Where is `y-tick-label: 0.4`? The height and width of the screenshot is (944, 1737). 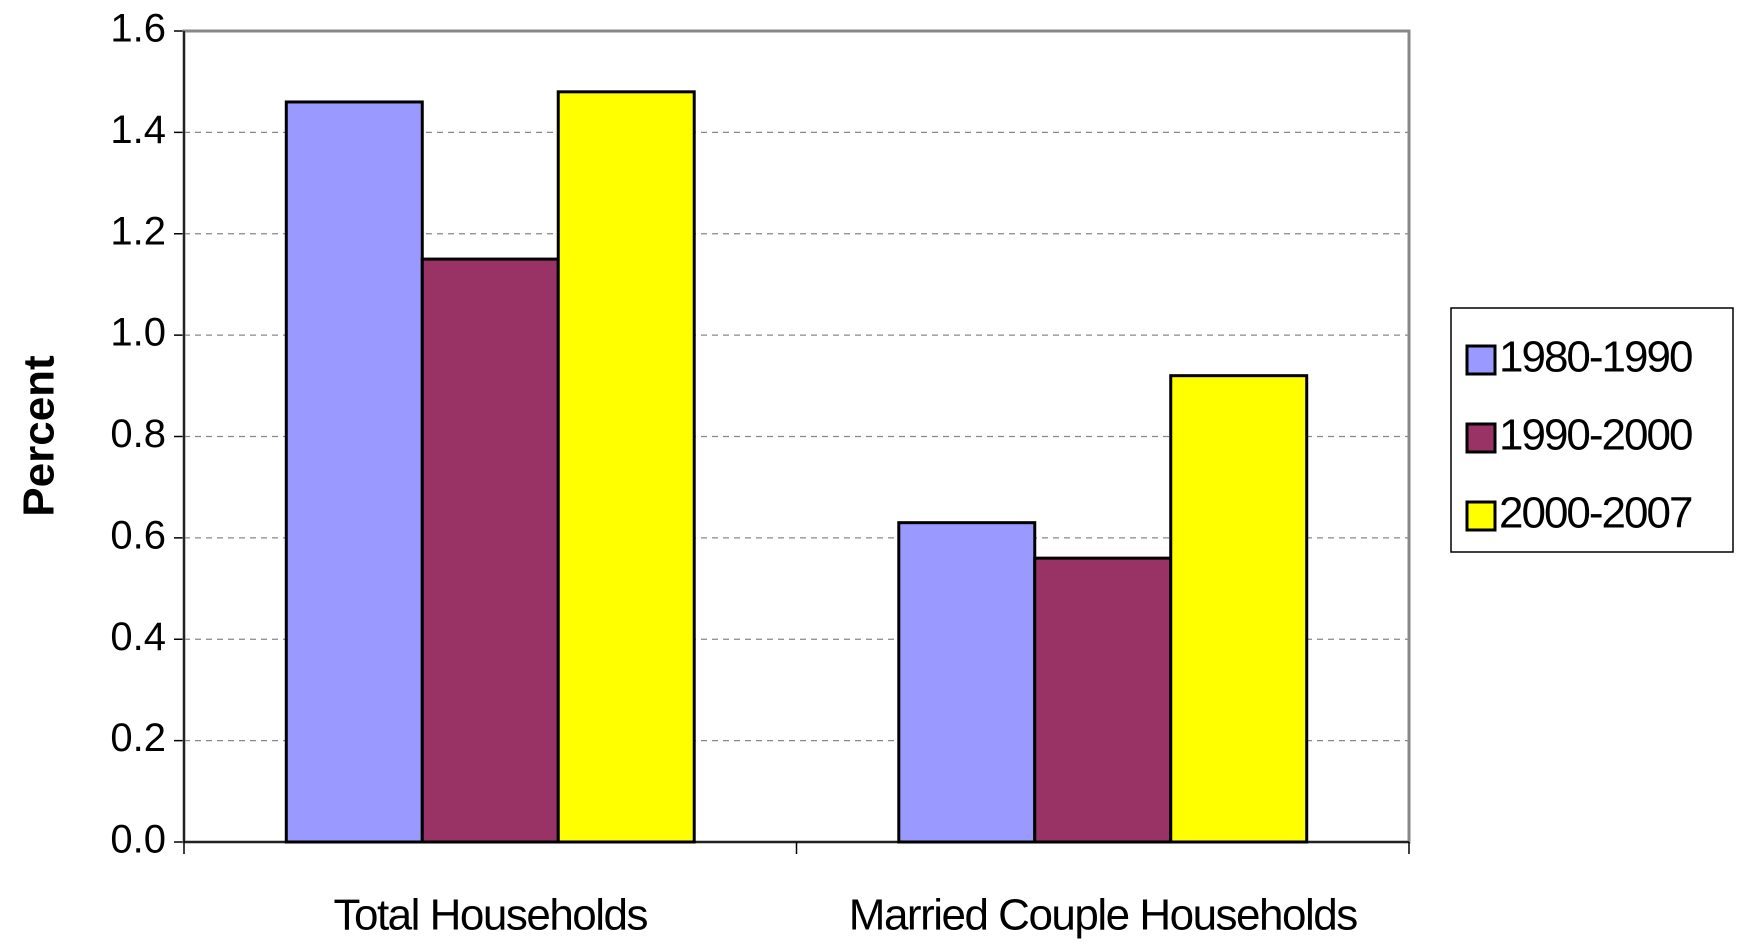
y-tick-label: 0.4 is located at coordinates (138, 637).